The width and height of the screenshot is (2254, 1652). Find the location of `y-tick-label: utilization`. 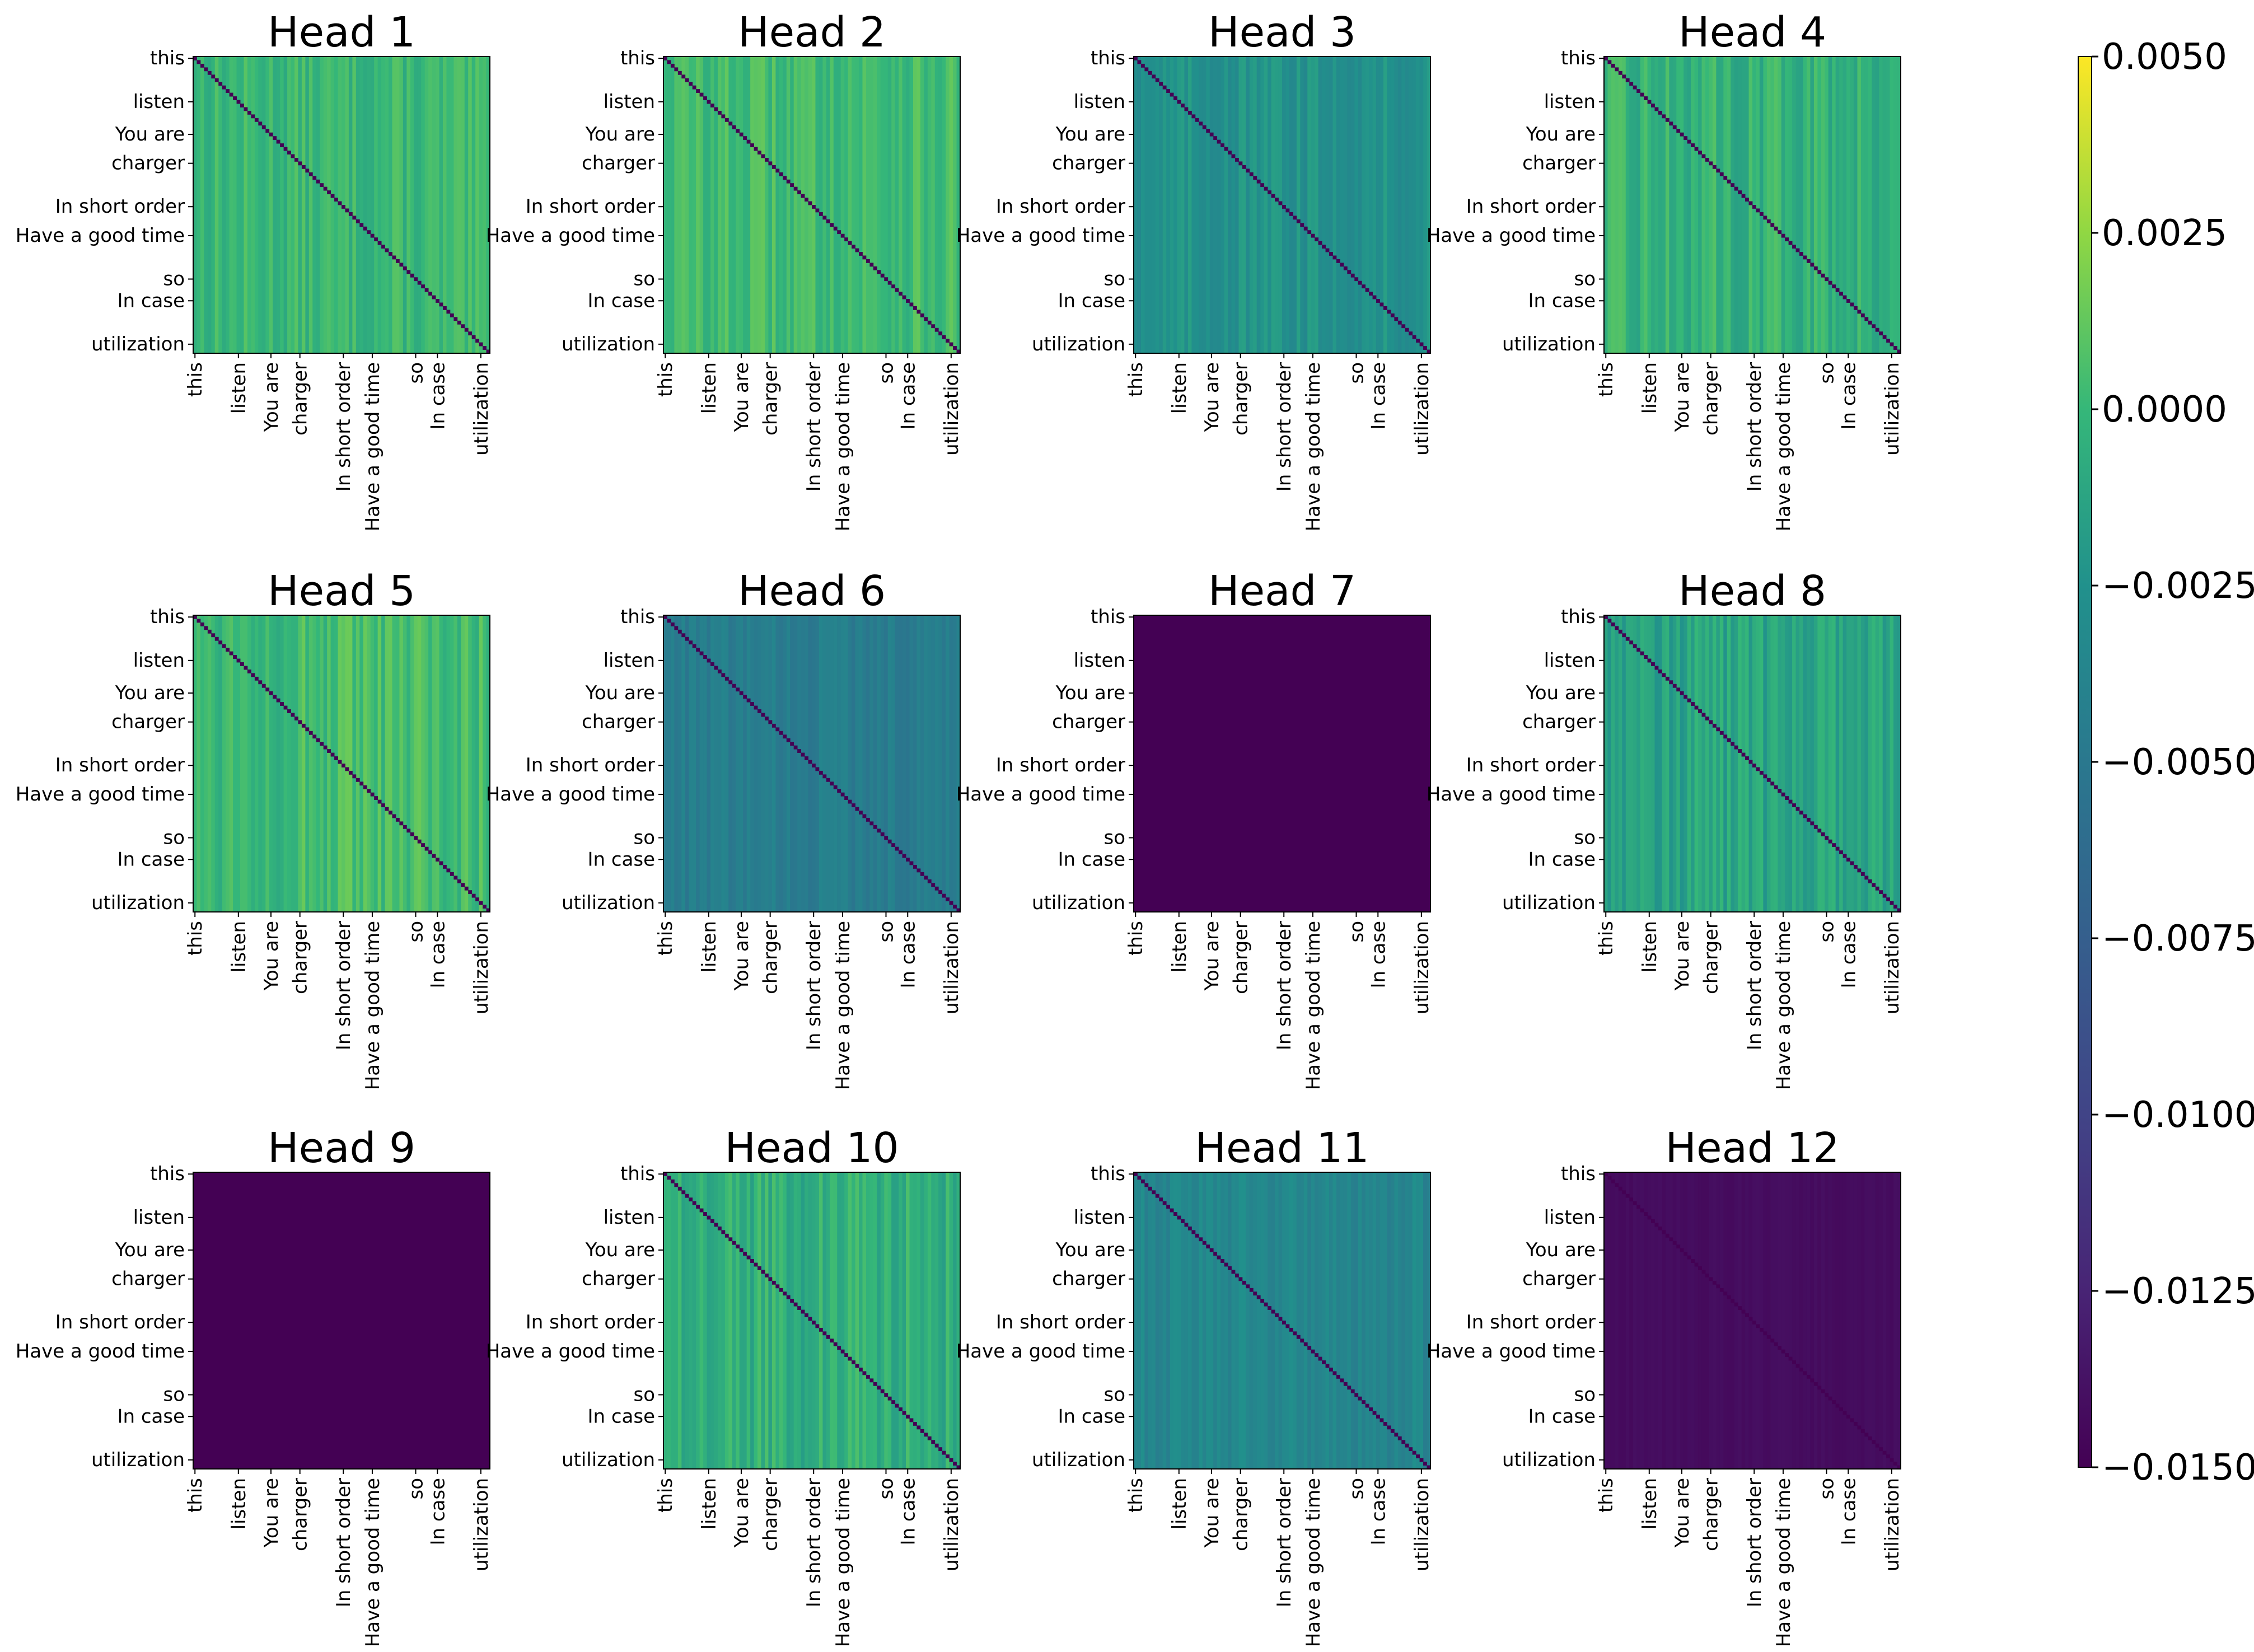

y-tick-label: utilization is located at coordinates (1549, 903).